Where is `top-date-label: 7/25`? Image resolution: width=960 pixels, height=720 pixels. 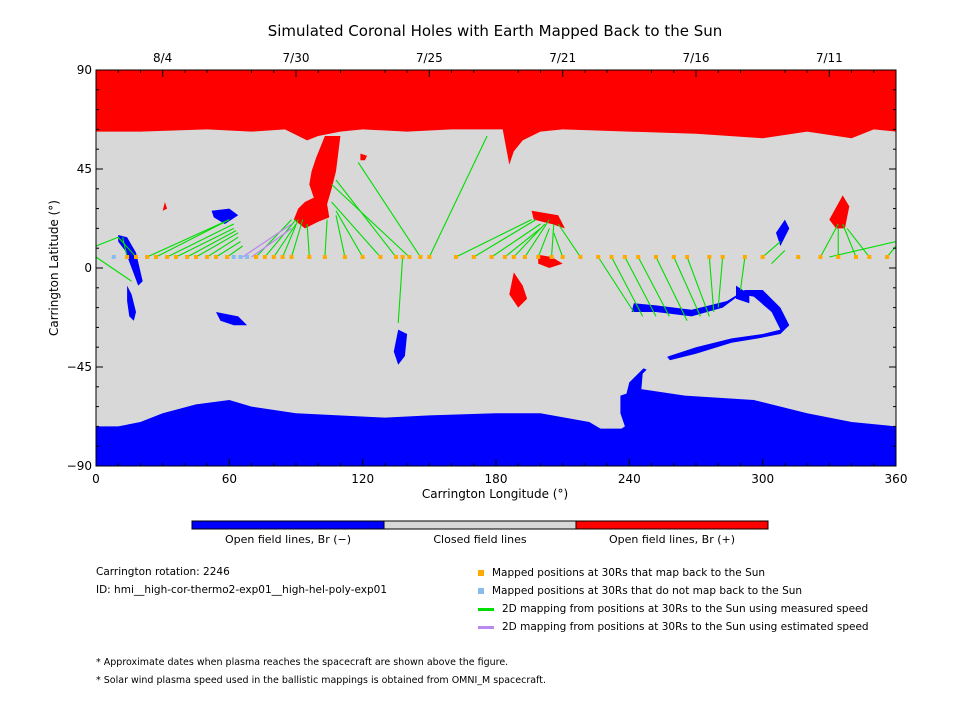
top-date-label: 7/25 is located at coordinates (429, 58).